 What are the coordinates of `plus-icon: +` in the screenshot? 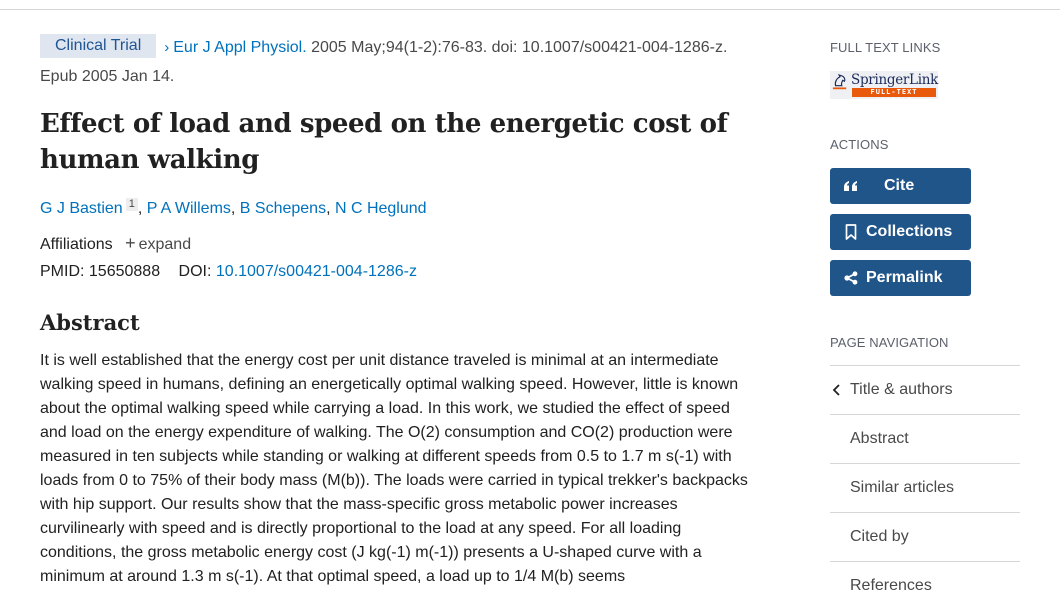 It's located at (130, 243).